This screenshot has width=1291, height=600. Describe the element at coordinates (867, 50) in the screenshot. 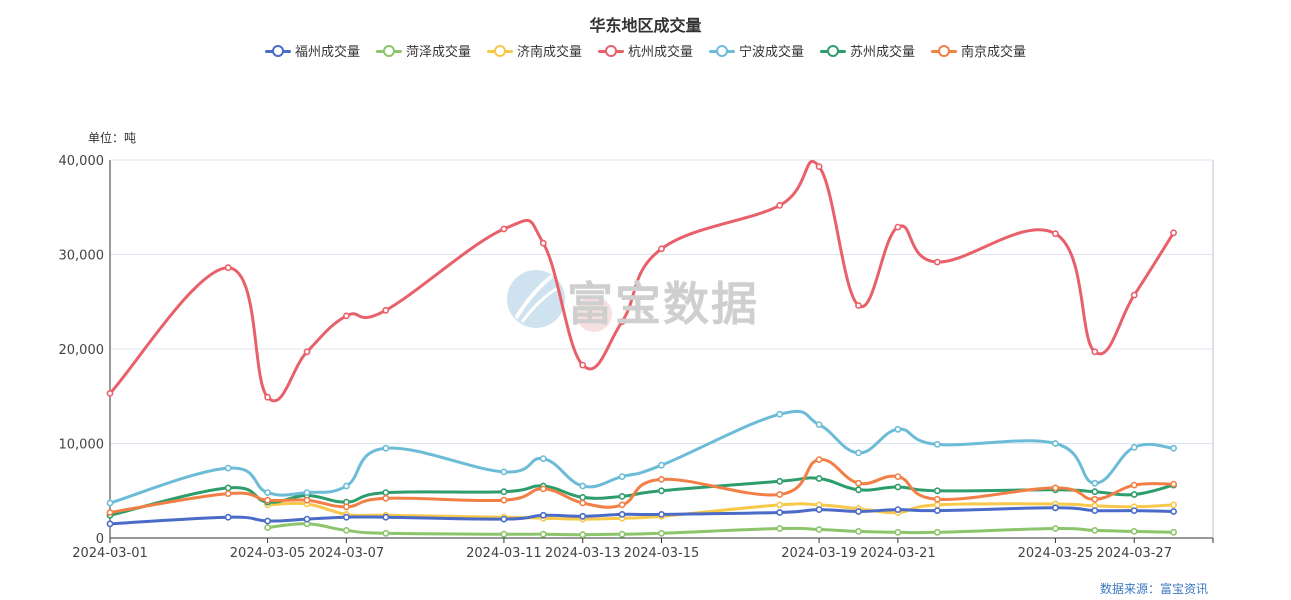

I see `legend-item-suzhou: 苏州成交量` at that location.